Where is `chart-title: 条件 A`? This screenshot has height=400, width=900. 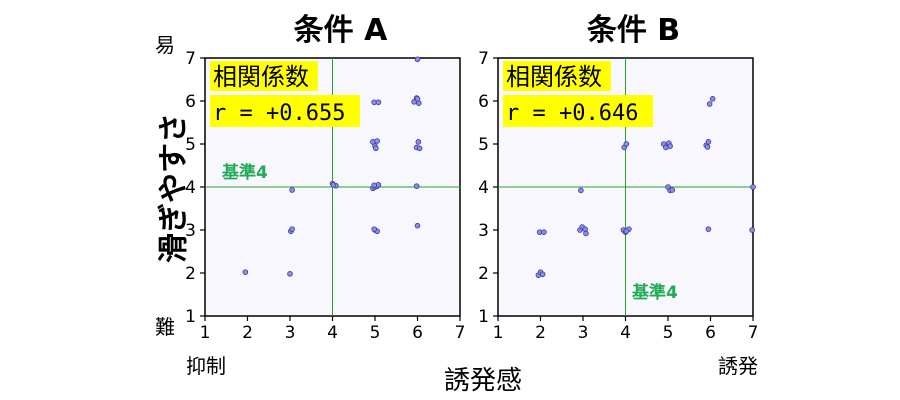
chart-title: 条件 A is located at coordinates (341, 30).